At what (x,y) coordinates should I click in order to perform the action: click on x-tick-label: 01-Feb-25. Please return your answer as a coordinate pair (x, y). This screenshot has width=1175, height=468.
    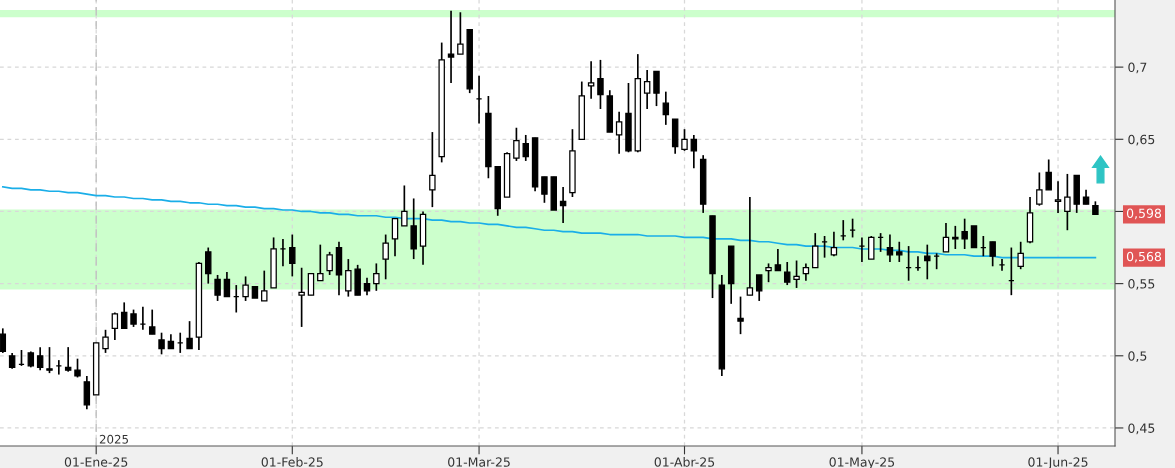
    Looking at the image, I should click on (292, 462).